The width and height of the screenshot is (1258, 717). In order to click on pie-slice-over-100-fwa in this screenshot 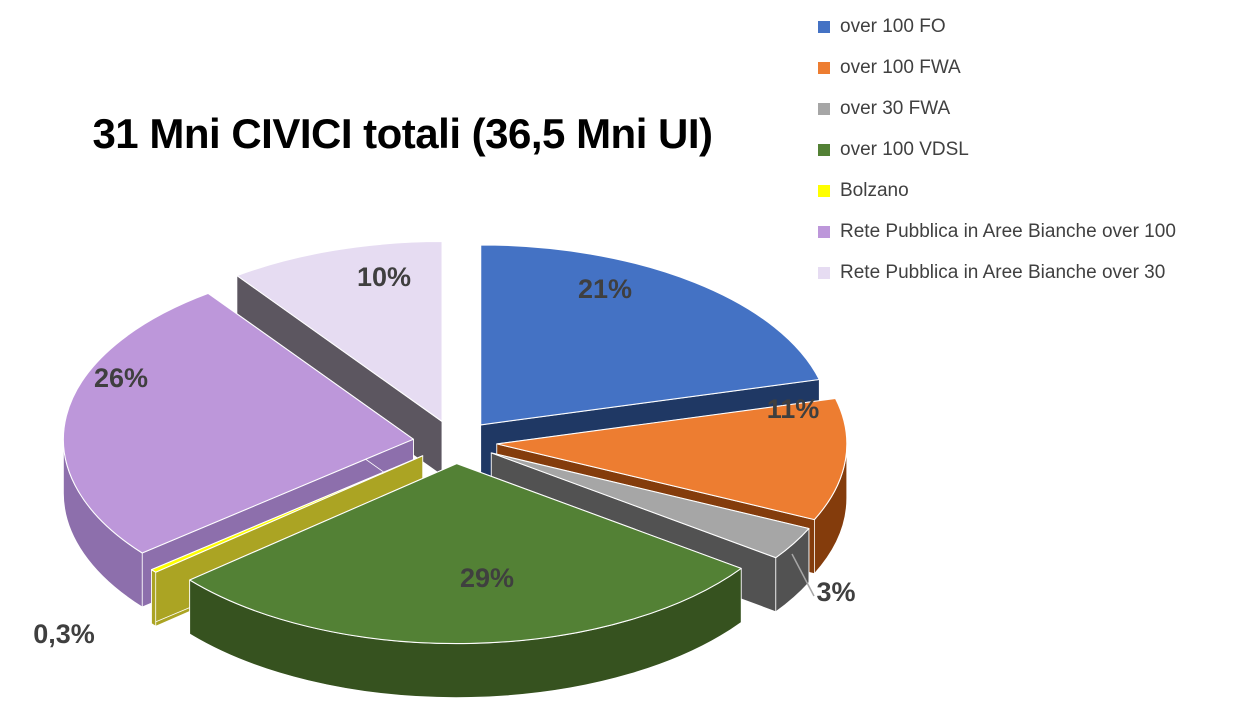, I will do `click(672, 459)`.